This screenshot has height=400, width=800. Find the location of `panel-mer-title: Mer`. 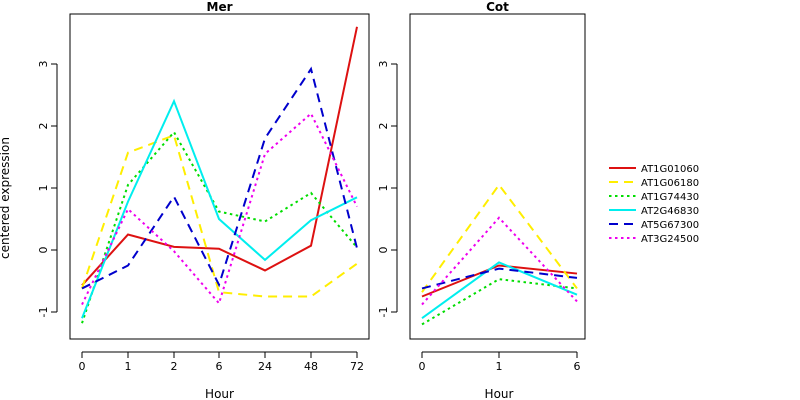

panel-mer-title: Mer is located at coordinates (220, 7).